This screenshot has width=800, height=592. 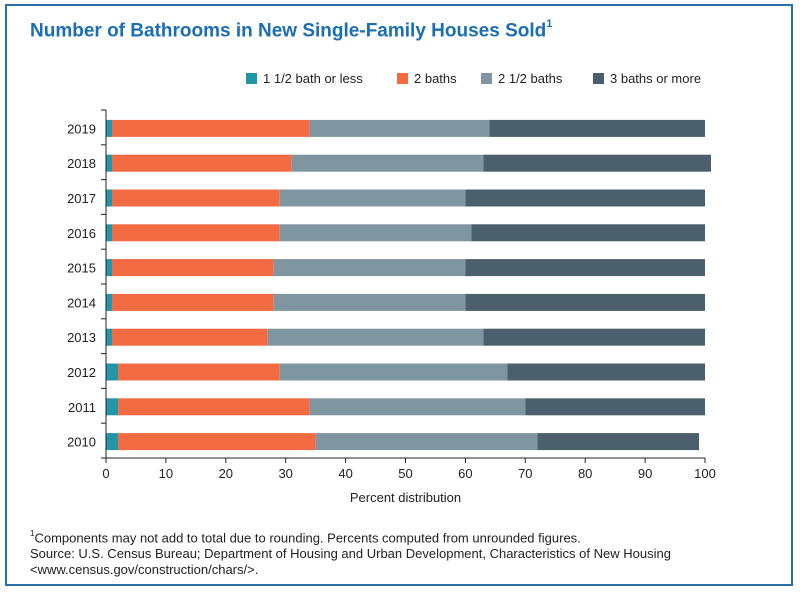 I want to click on legend-label-1-1-2-bath-or-less: 1 1/2 bath or less, so click(x=313, y=78).